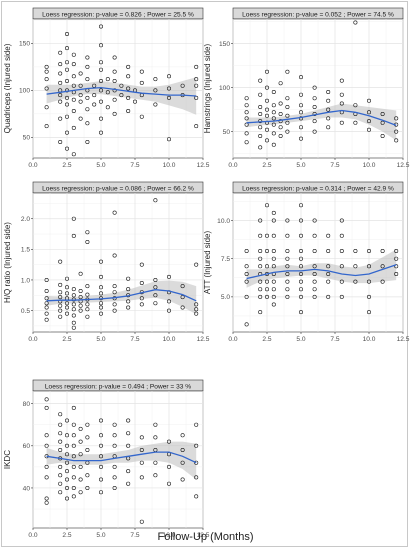 The width and height of the screenshot is (411, 550). Describe the element at coordinates (224, 44) in the screenshot. I see `y-tick-label: 150` at that location.